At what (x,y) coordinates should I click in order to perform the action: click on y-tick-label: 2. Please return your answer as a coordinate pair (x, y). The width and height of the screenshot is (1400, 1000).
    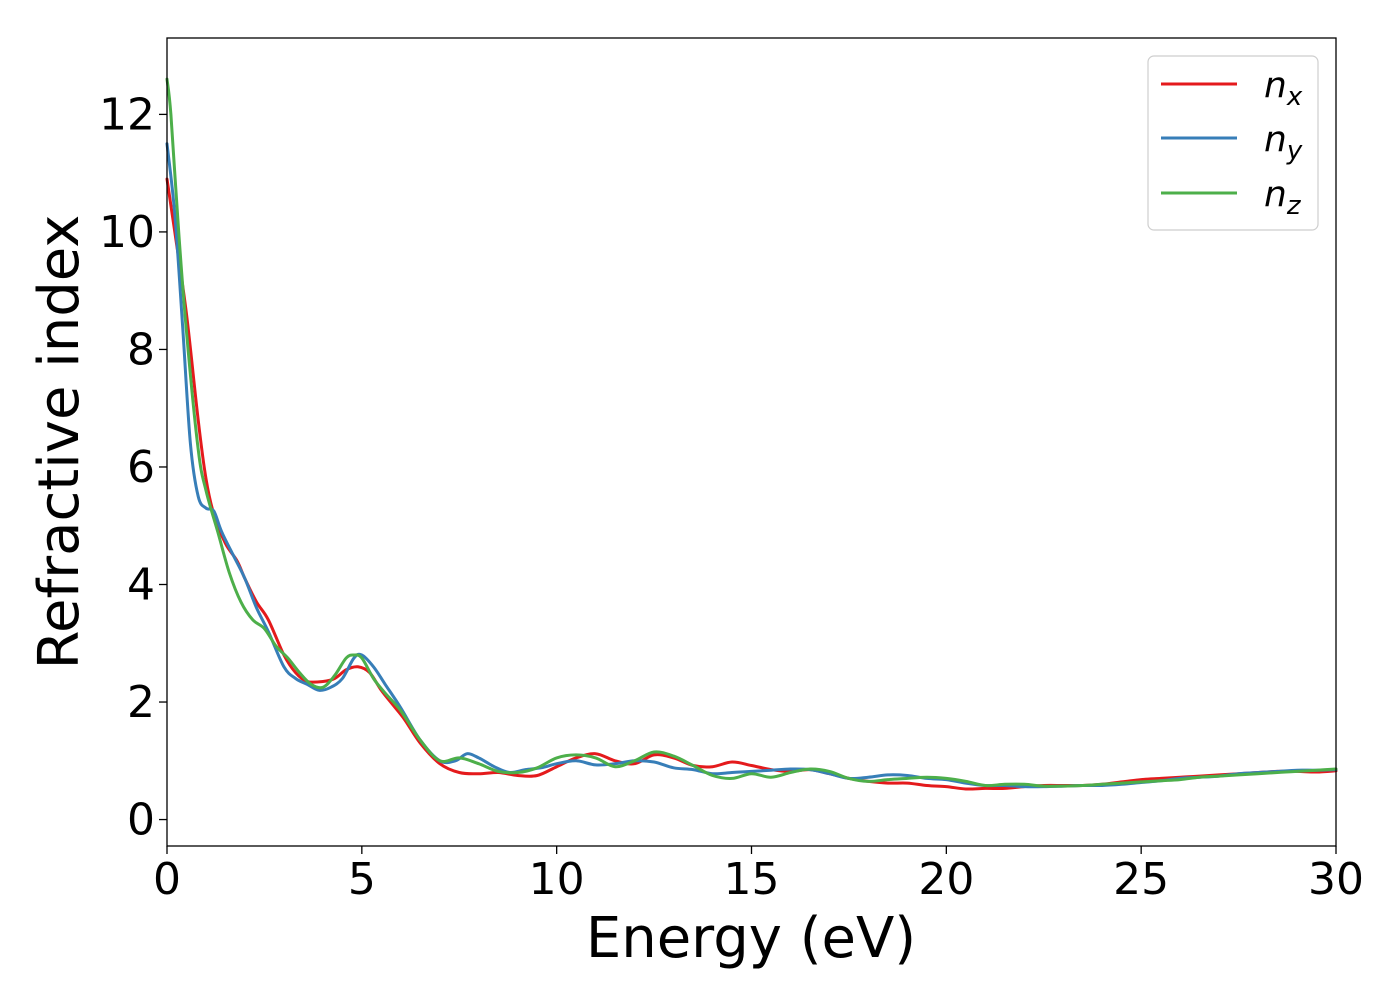
    Looking at the image, I should click on (141, 702).